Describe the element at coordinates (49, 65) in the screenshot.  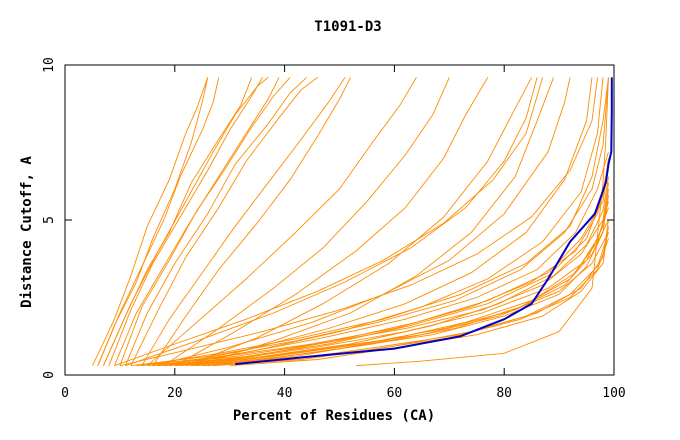
I see `y-tick-label: 10` at that location.